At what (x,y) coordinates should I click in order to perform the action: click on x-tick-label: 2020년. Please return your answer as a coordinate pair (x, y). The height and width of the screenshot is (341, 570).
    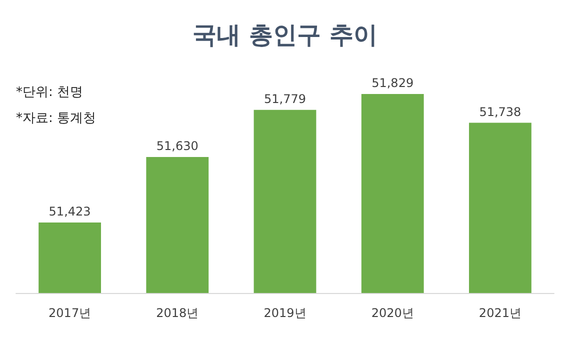
    Looking at the image, I should click on (392, 313).